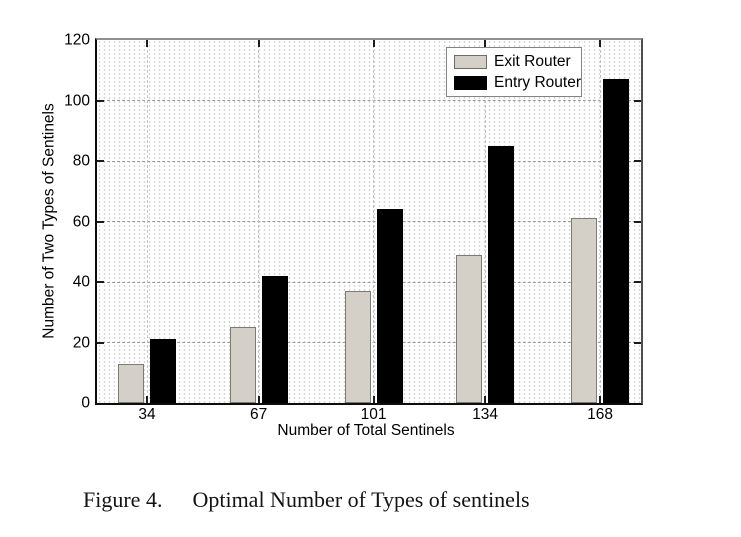 The width and height of the screenshot is (741, 537). Describe the element at coordinates (538, 82) in the screenshot. I see `legend-label-entry-router: Entry Router` at that location.